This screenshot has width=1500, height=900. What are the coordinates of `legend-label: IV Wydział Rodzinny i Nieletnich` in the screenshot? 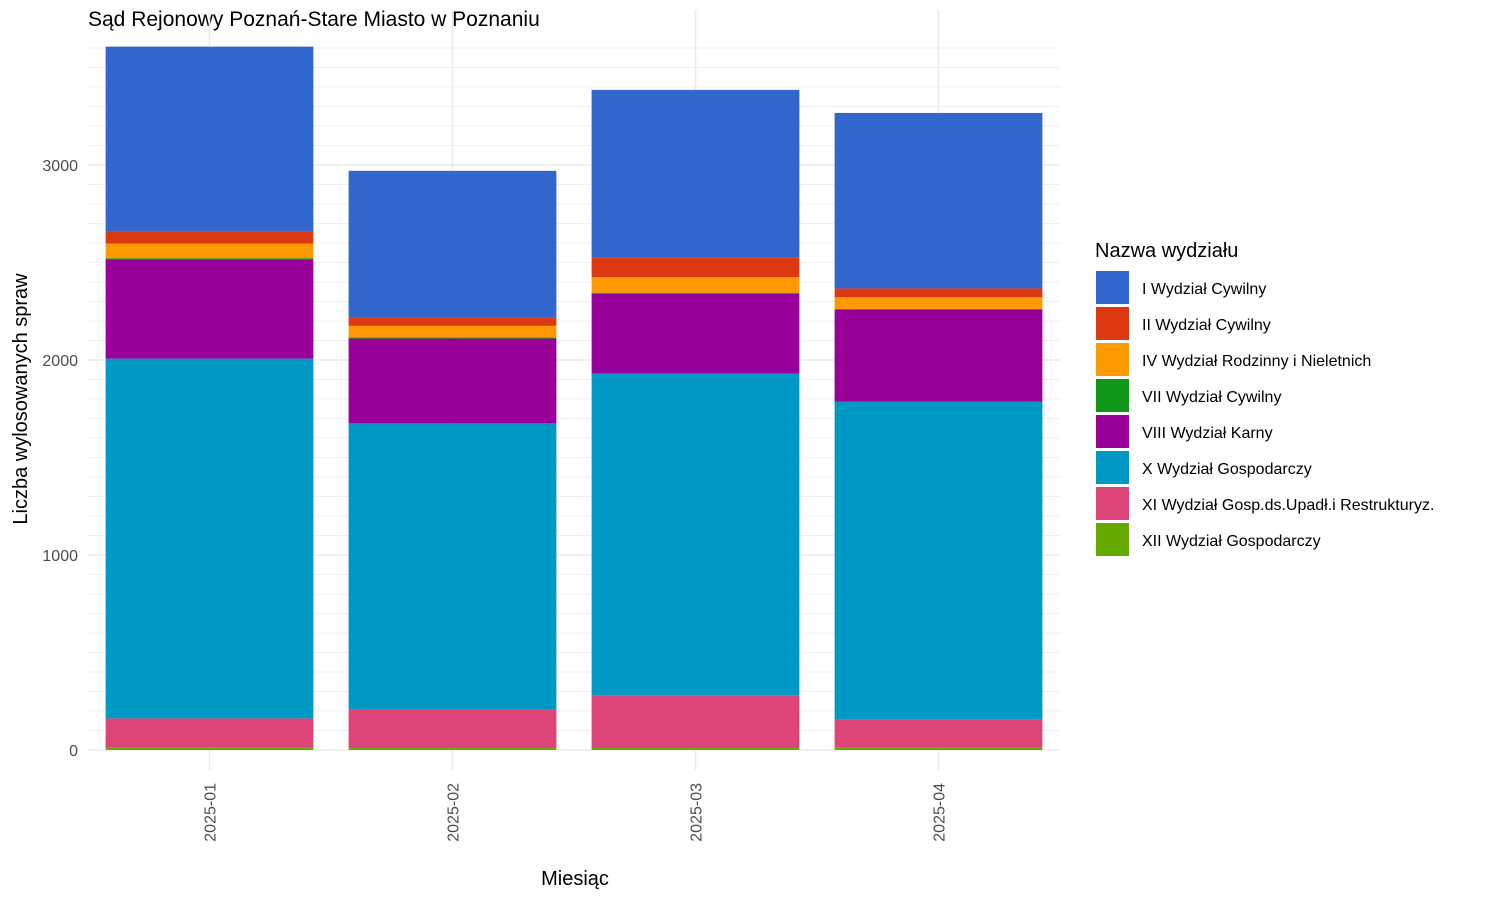 It's located at (1256, 361).